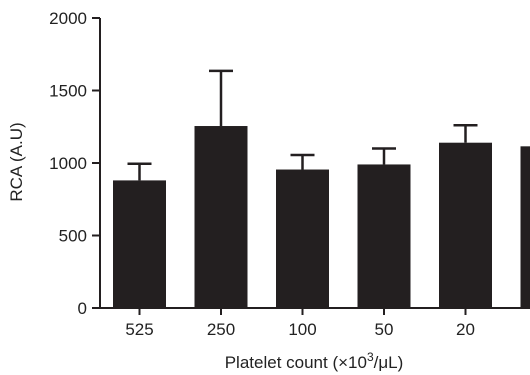 This screenshot has height=375, width=530. Describe the element at coordinates (384, 329) in the screenshot. I see `x-tick-label: 50` at that location.